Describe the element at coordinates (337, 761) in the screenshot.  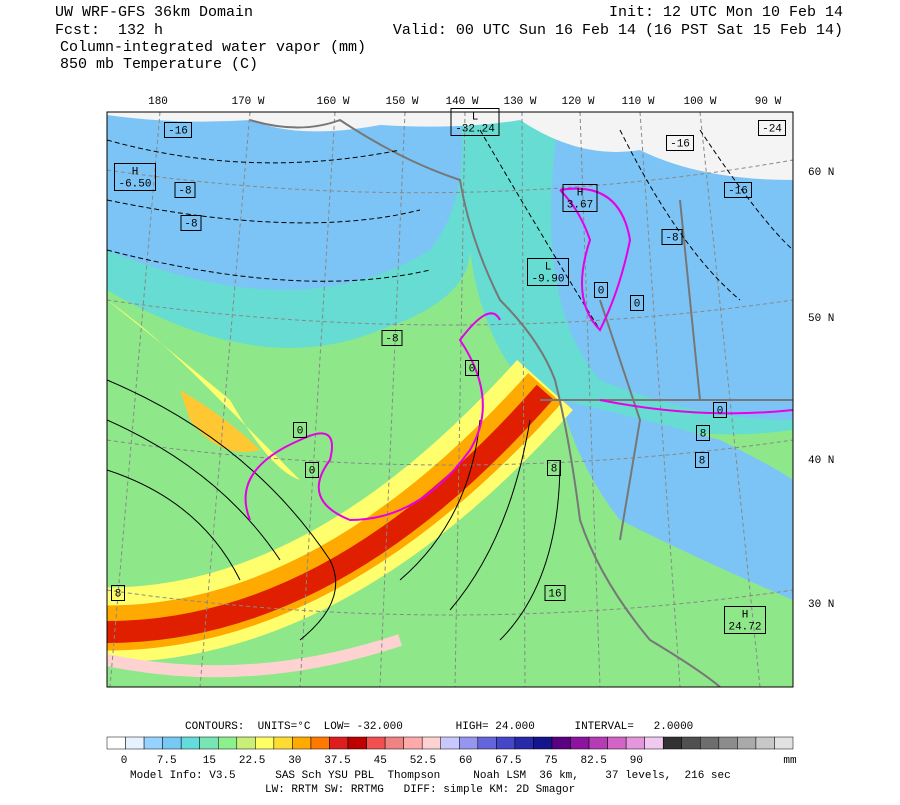
I see `colorbar-label: 37.5` at that location.